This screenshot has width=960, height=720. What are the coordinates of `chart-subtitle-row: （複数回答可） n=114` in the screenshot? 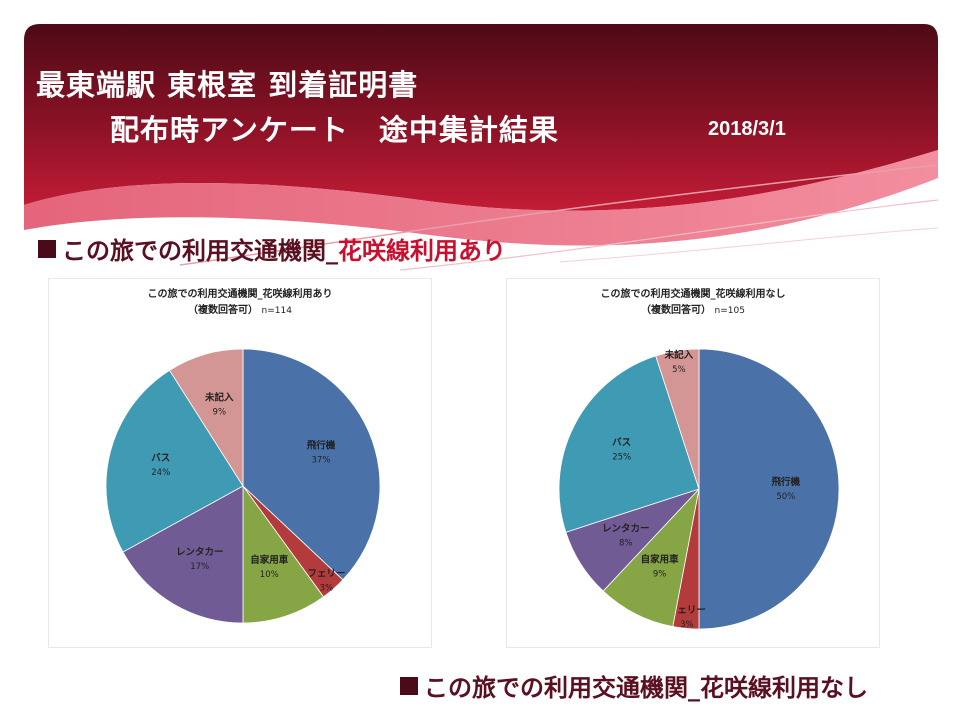 It's located at (240, 311).